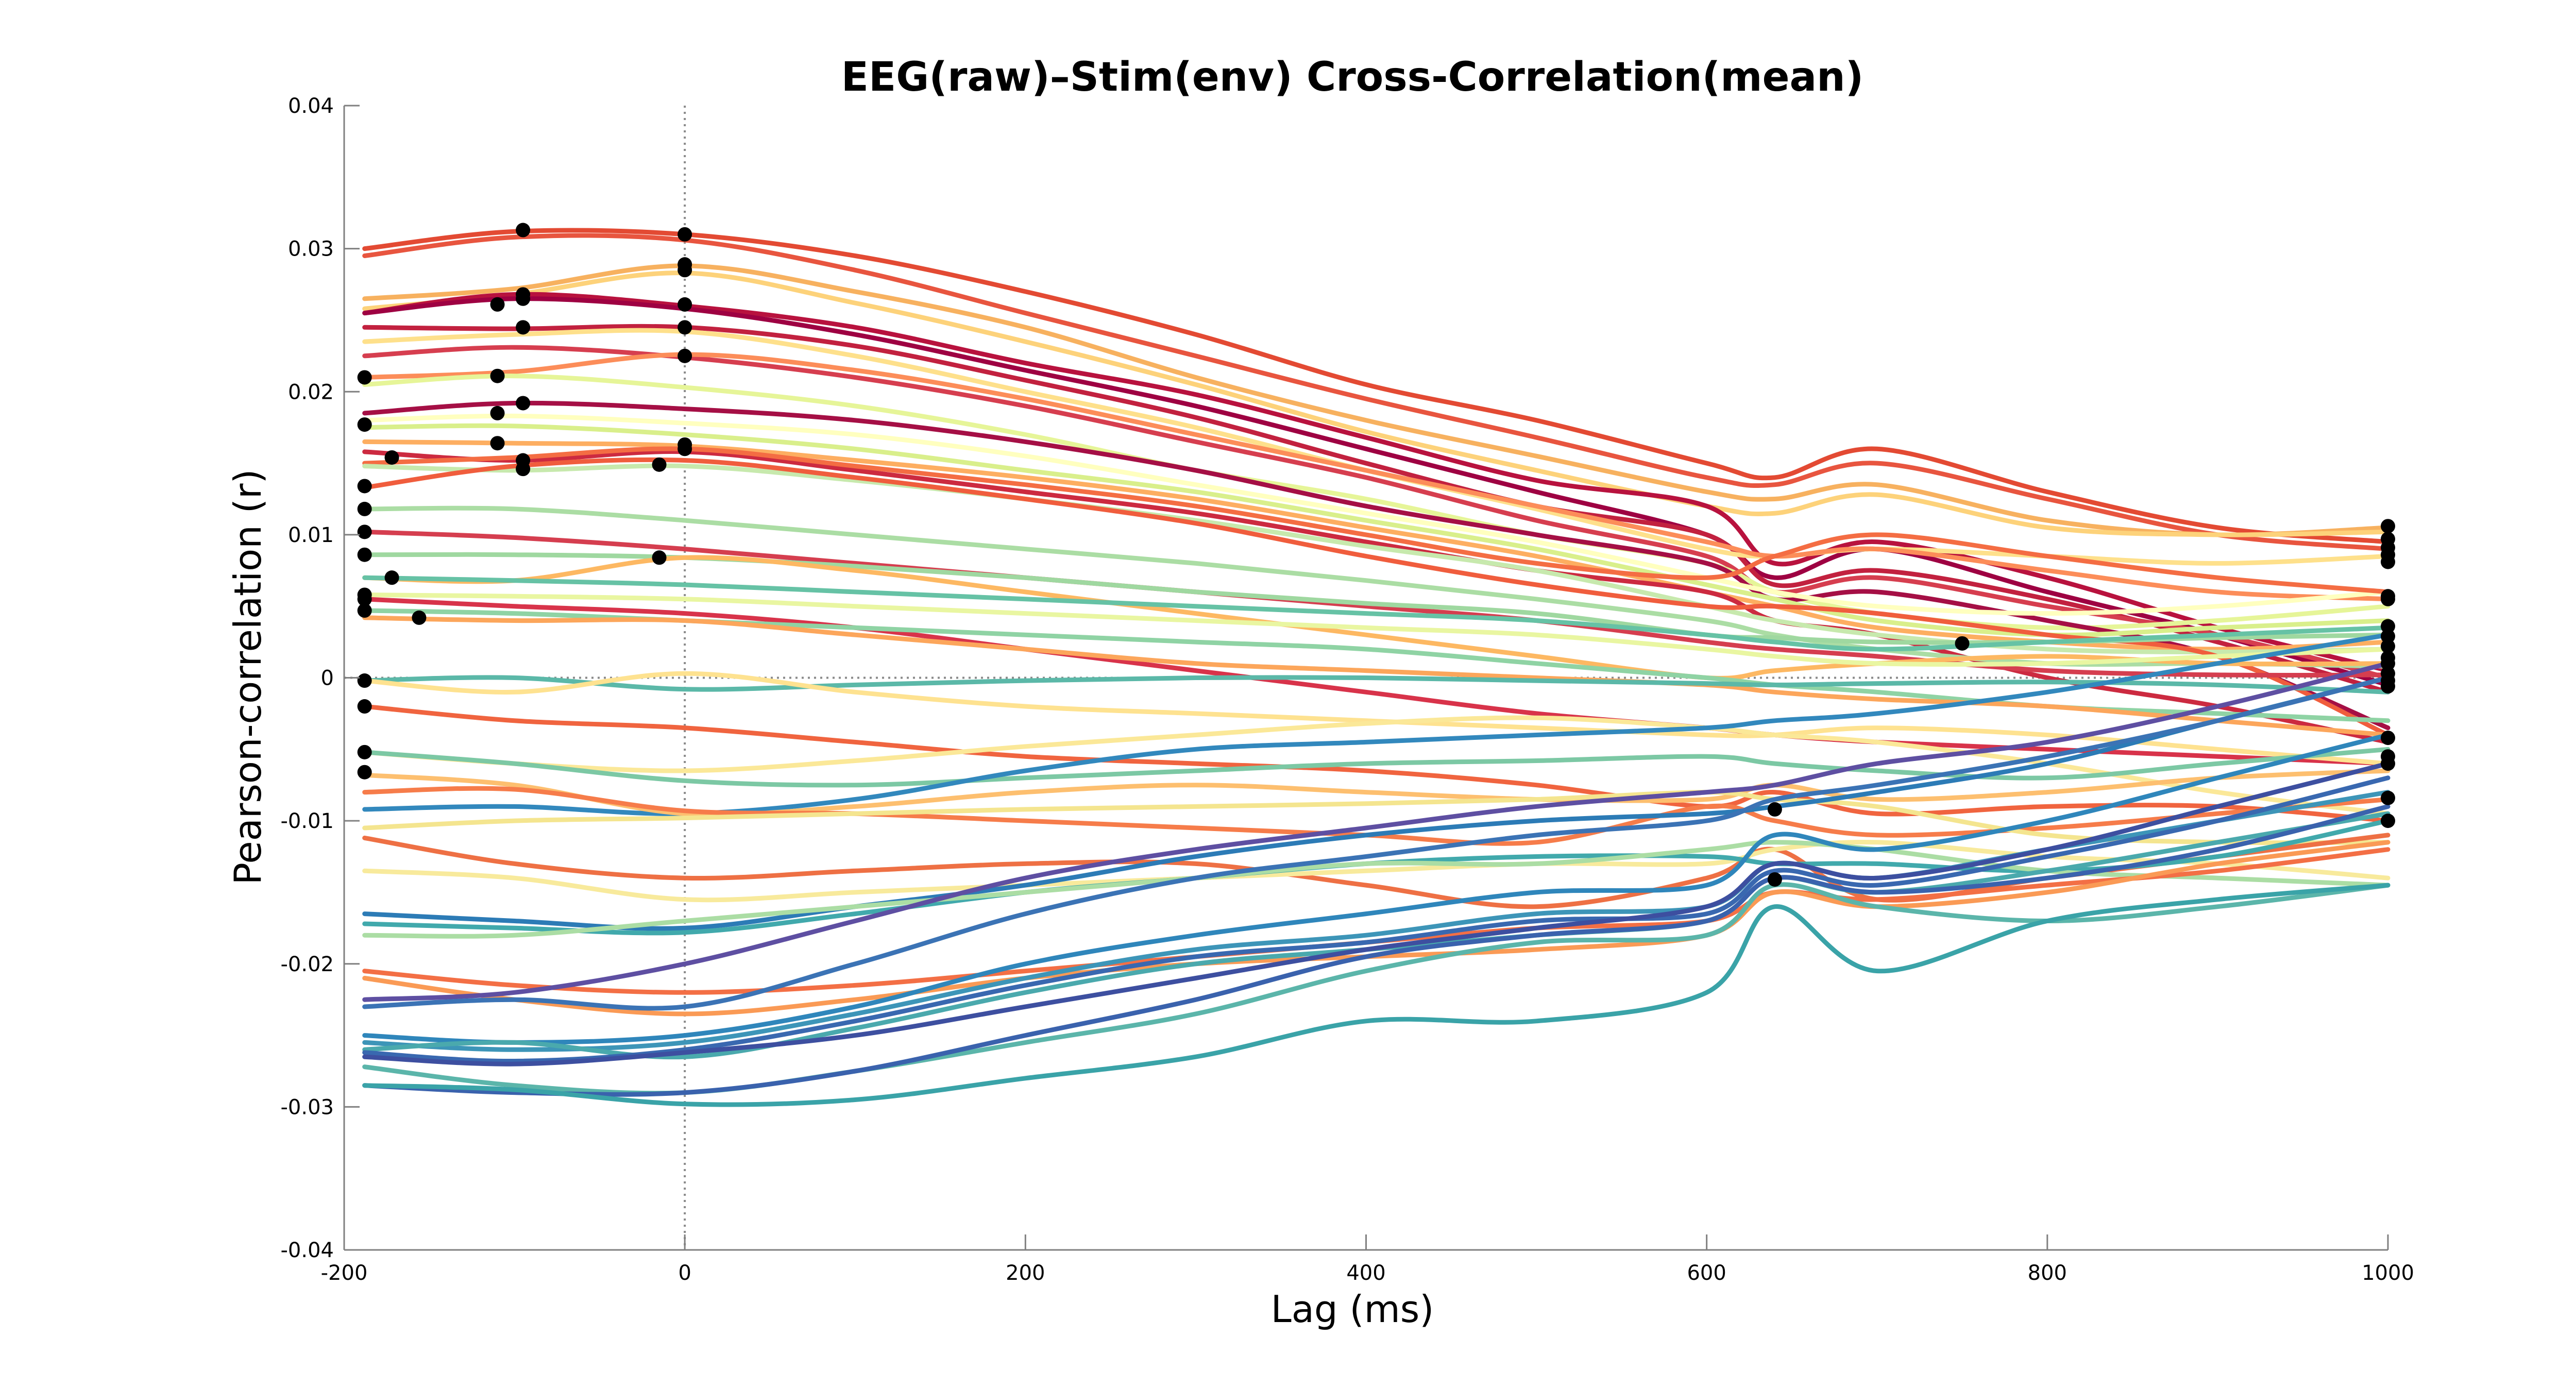 This screenshot has width=2576, height=1388. What do you see at coordinates (2388, 1273) in the screenshot?
I see `x-tick-label: 1000` at bounding box center [2388, 1273].